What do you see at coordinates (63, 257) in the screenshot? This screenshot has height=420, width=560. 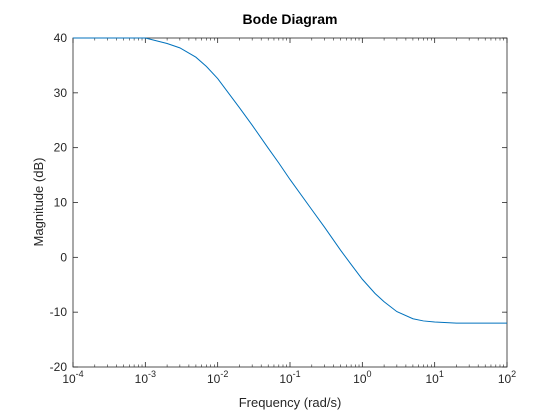 I see `y-tick-label: 0` at bounding box center [63, 257].